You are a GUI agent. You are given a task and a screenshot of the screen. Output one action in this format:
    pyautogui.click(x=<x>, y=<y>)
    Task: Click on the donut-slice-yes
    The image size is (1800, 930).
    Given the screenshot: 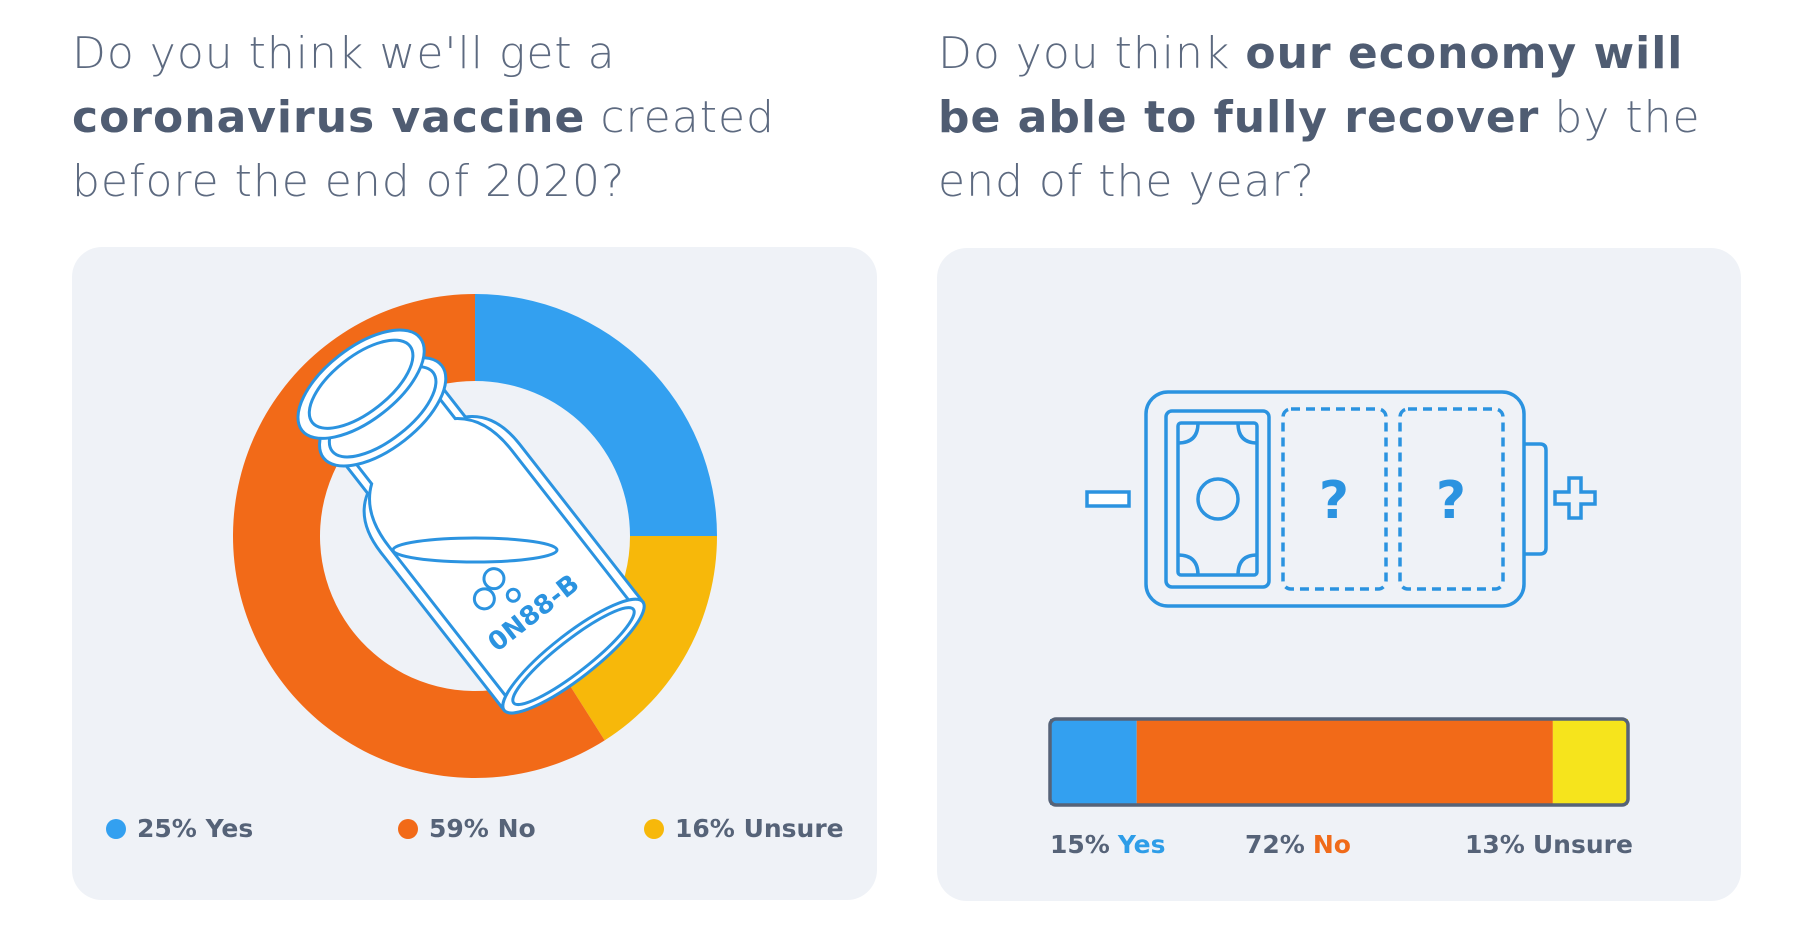 What is the action you would take?
    pyautogui.click(x=596, y=415)
    